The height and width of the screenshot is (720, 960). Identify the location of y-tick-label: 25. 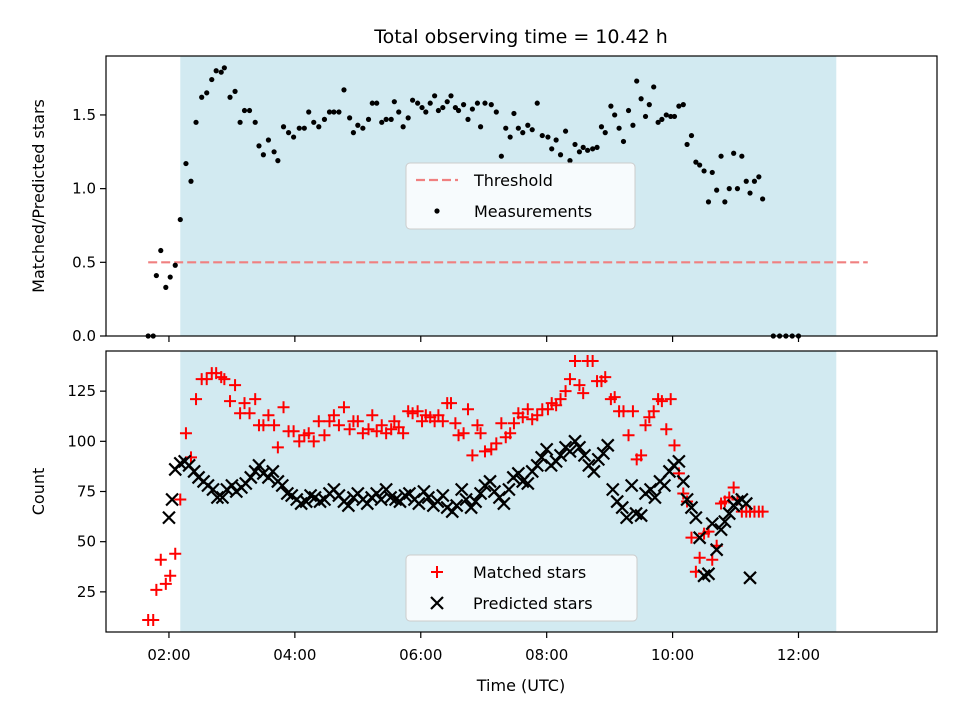
(86, 592).